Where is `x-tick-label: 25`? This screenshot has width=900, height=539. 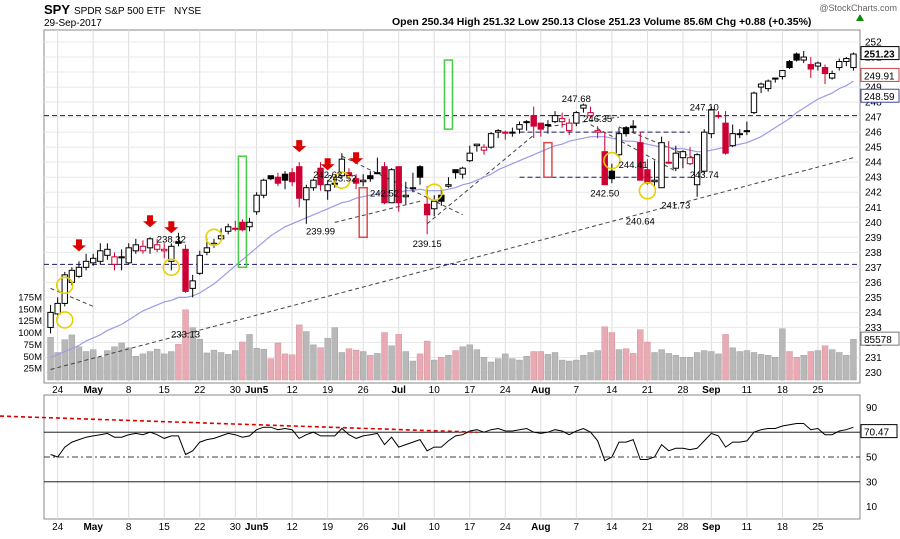 x-tick-label: 25 is located at coordinates (818, 390).